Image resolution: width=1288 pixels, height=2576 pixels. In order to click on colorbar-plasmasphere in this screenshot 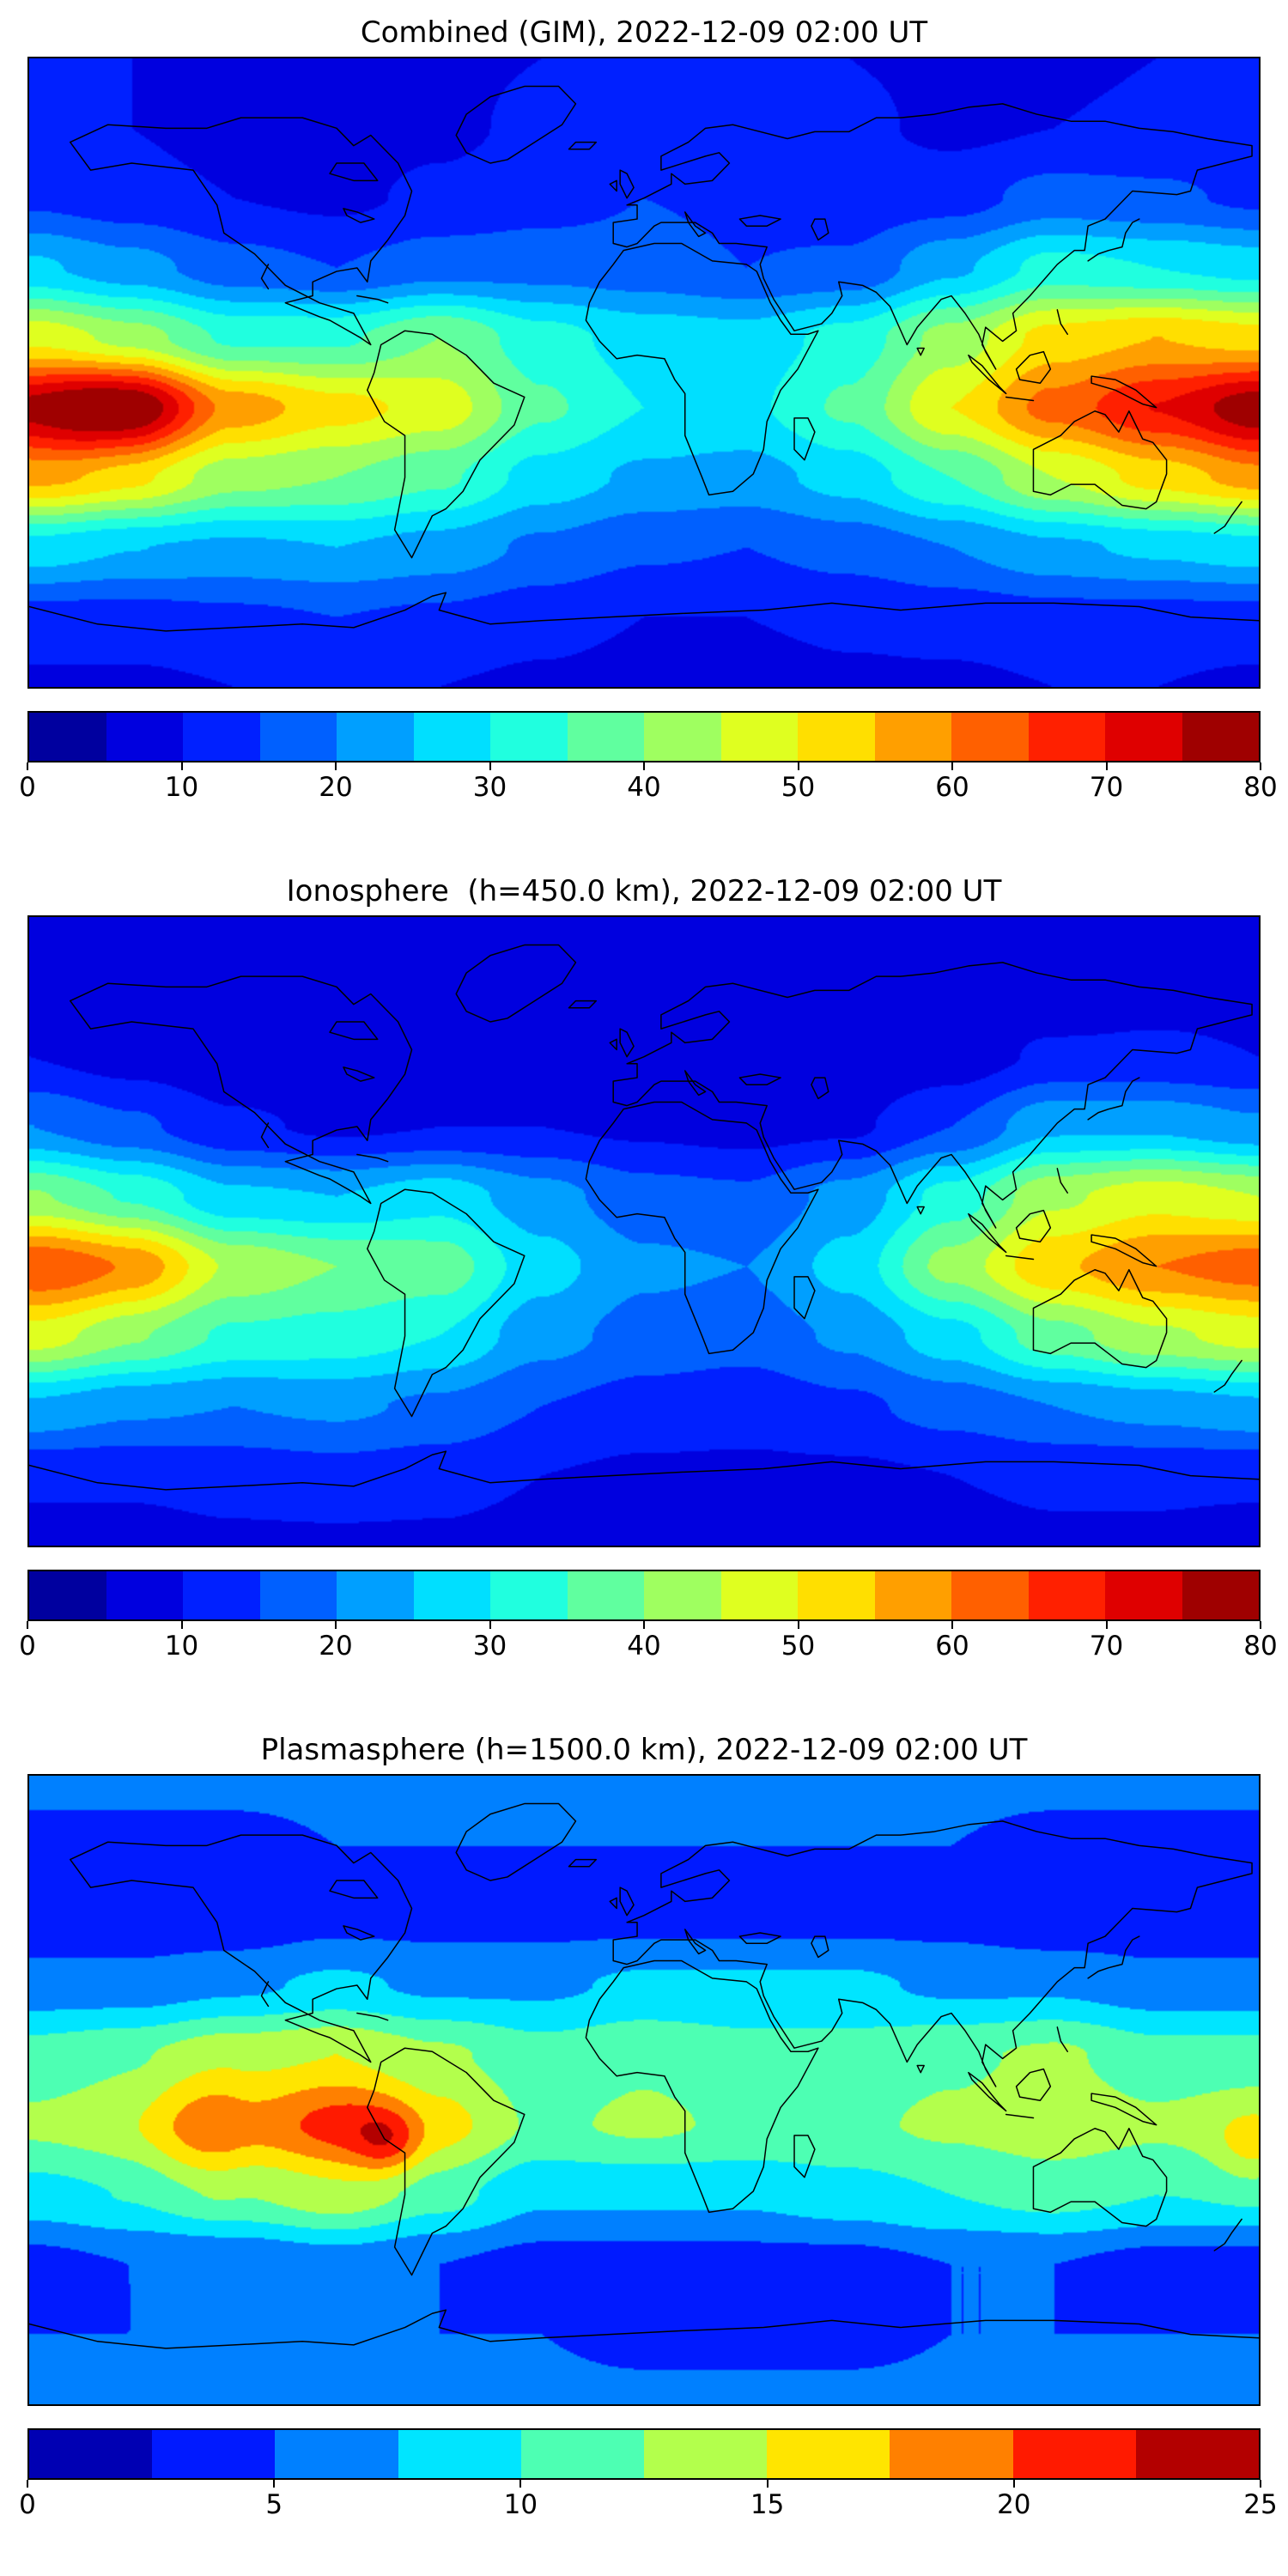, I will do `click(644, 2454)`.